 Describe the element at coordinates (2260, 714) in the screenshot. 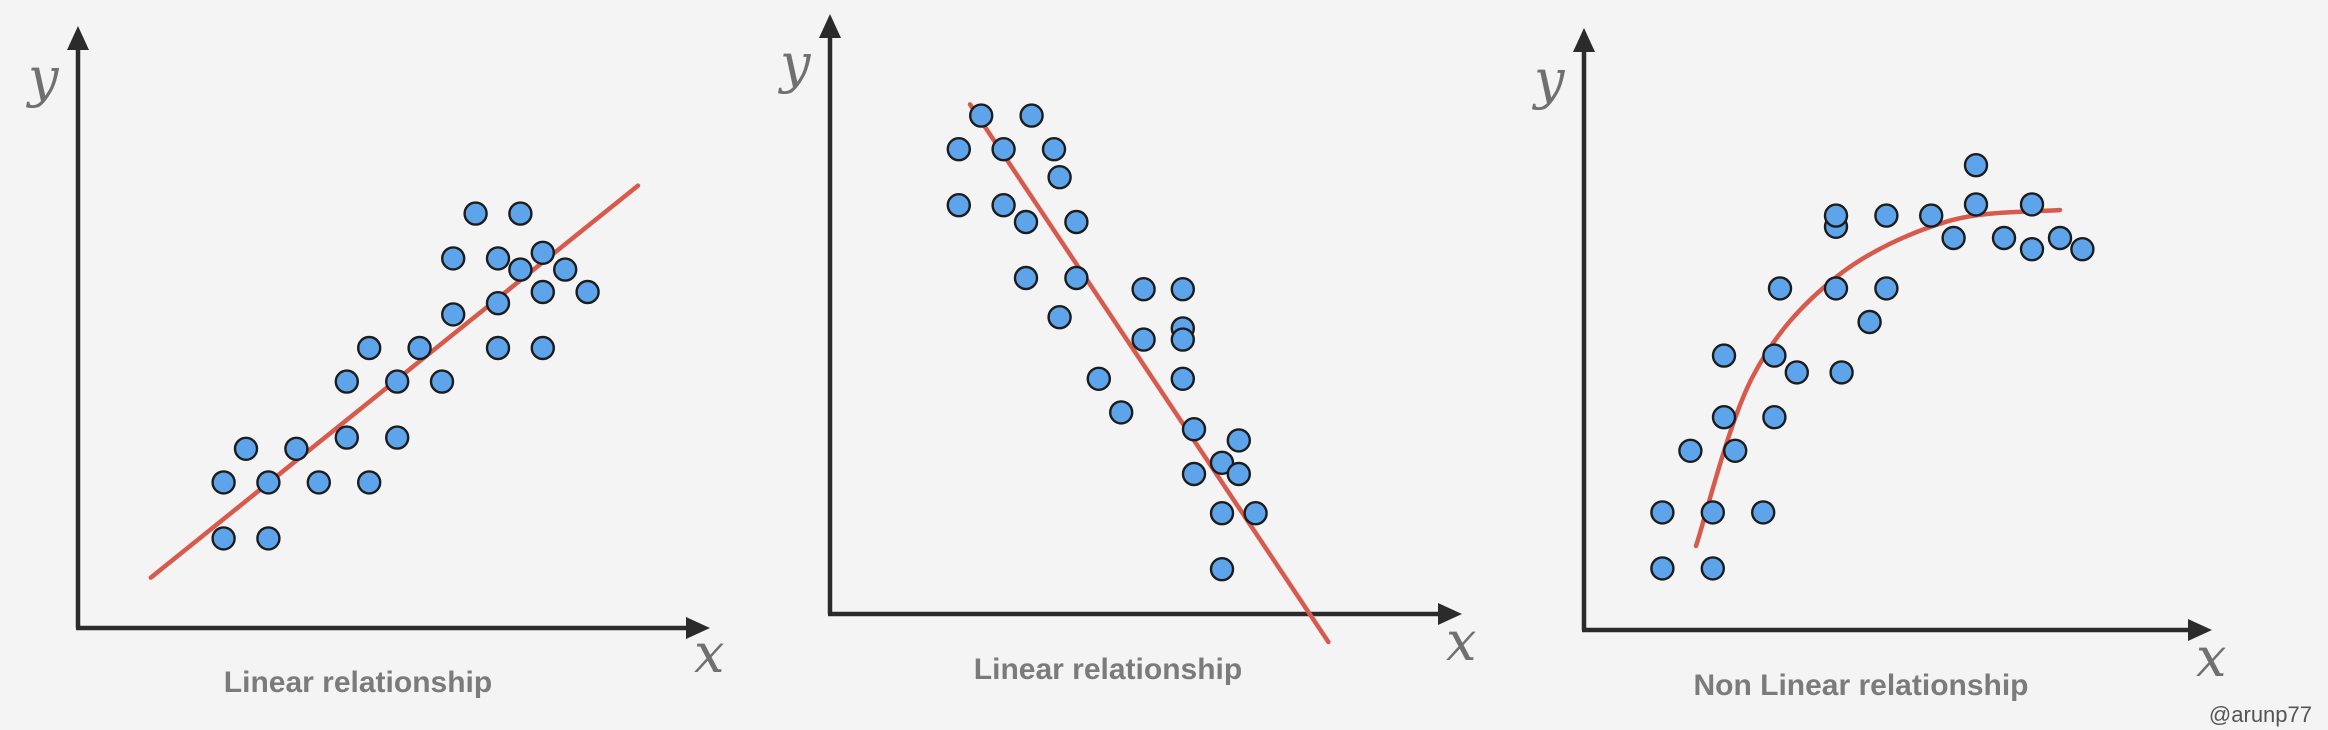

I see `author-credit: @arunp77` at that location.